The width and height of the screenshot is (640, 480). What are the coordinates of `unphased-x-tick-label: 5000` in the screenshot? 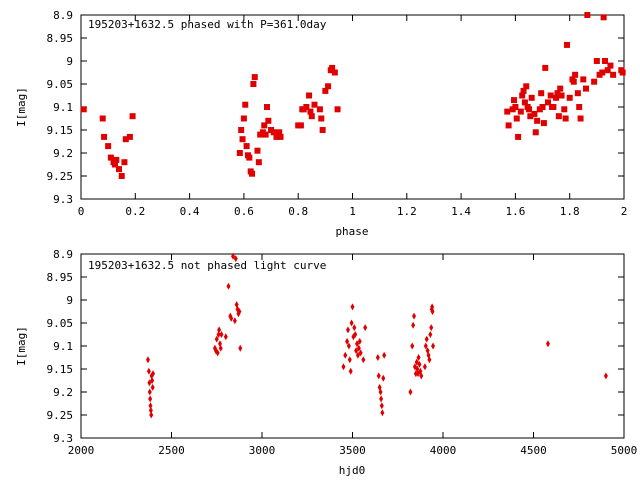 It's located at (624, 450).